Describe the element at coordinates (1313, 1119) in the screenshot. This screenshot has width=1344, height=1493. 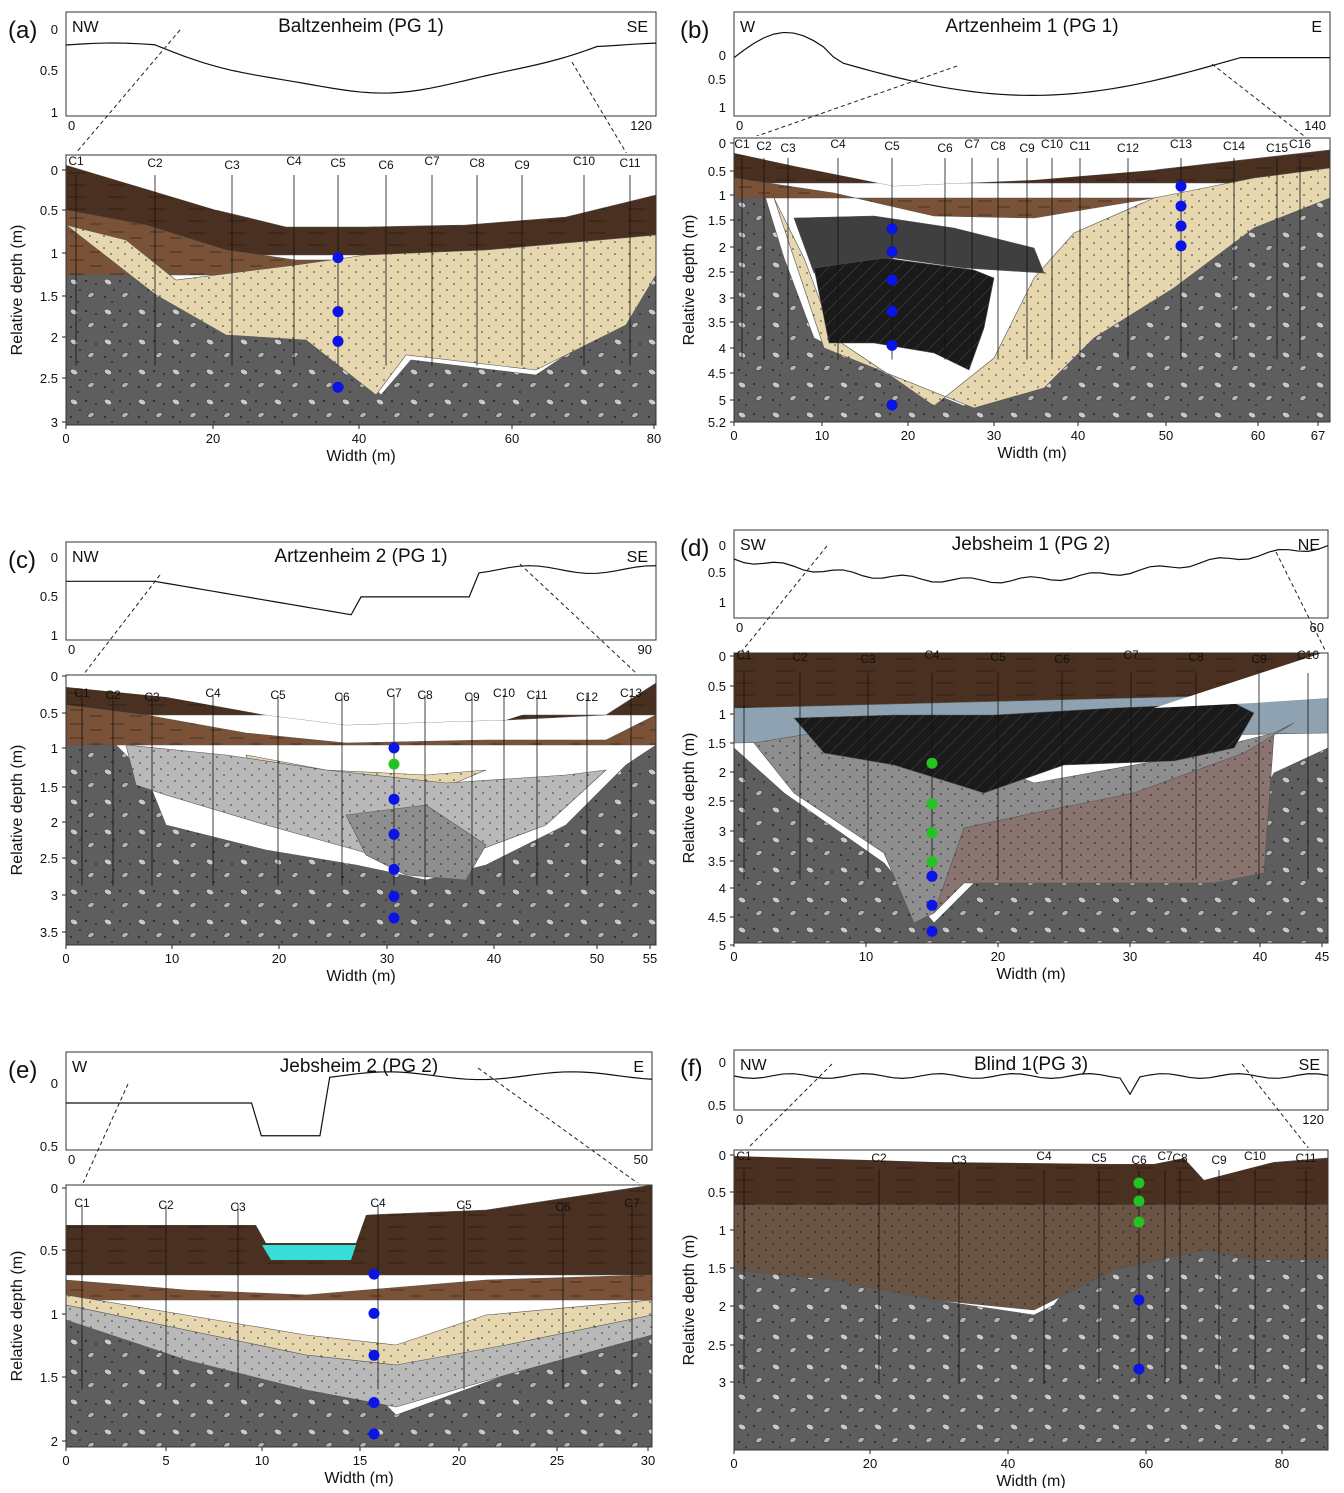
I see `profile-x-tick: 120` at that location.